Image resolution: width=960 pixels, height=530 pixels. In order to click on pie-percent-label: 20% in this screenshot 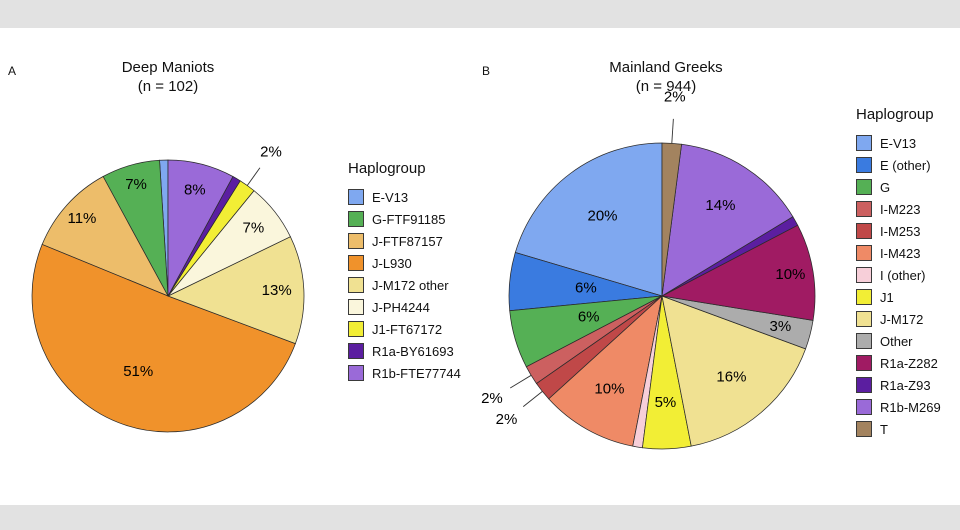, I will do `click(603, 215)`.